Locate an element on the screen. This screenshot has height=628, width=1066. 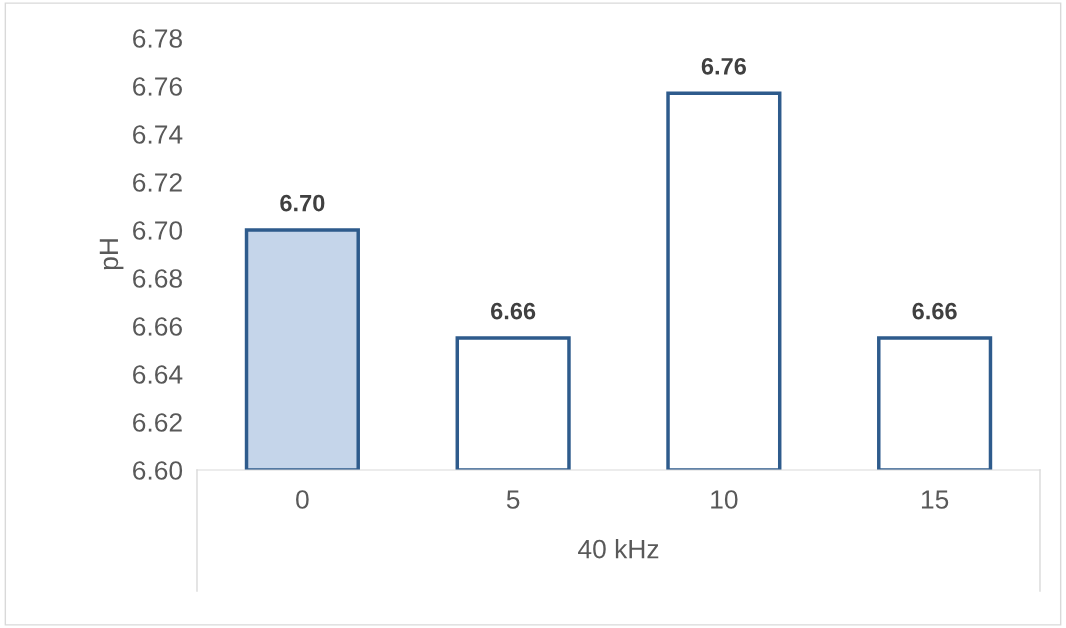
y-tick-label: 6.66 is located at coordinates (157, 326).